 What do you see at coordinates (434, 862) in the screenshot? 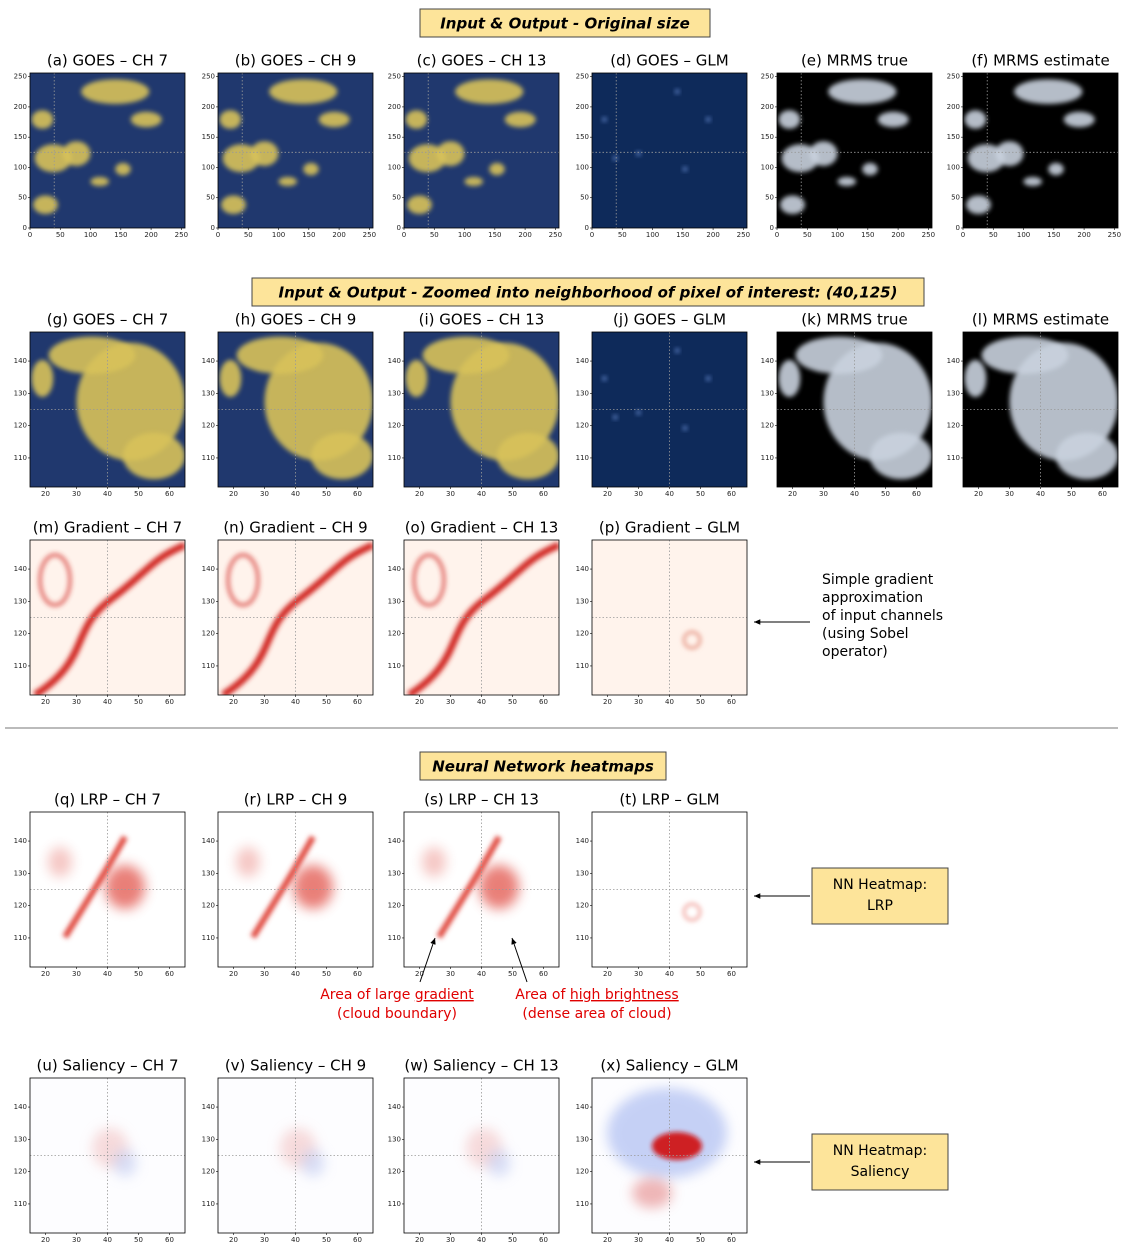
I see `lrp-left` at bounding box center [434, 862].